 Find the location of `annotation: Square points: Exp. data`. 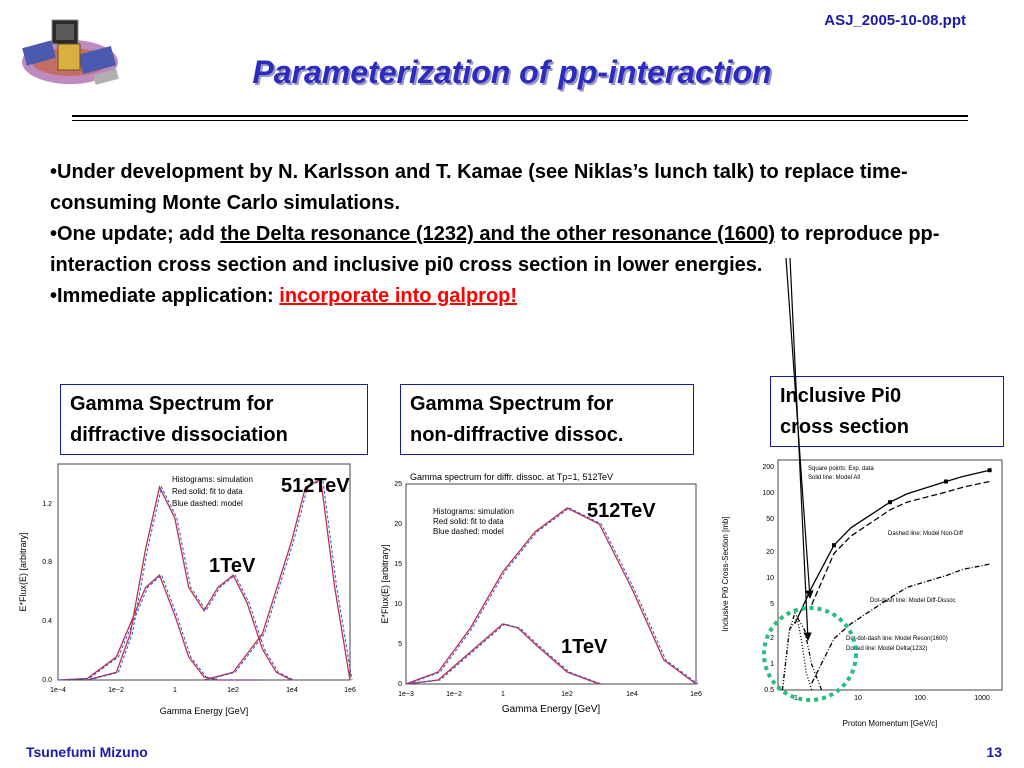

annotation: Square points: Exp. data is located at coordinates (841, 469).